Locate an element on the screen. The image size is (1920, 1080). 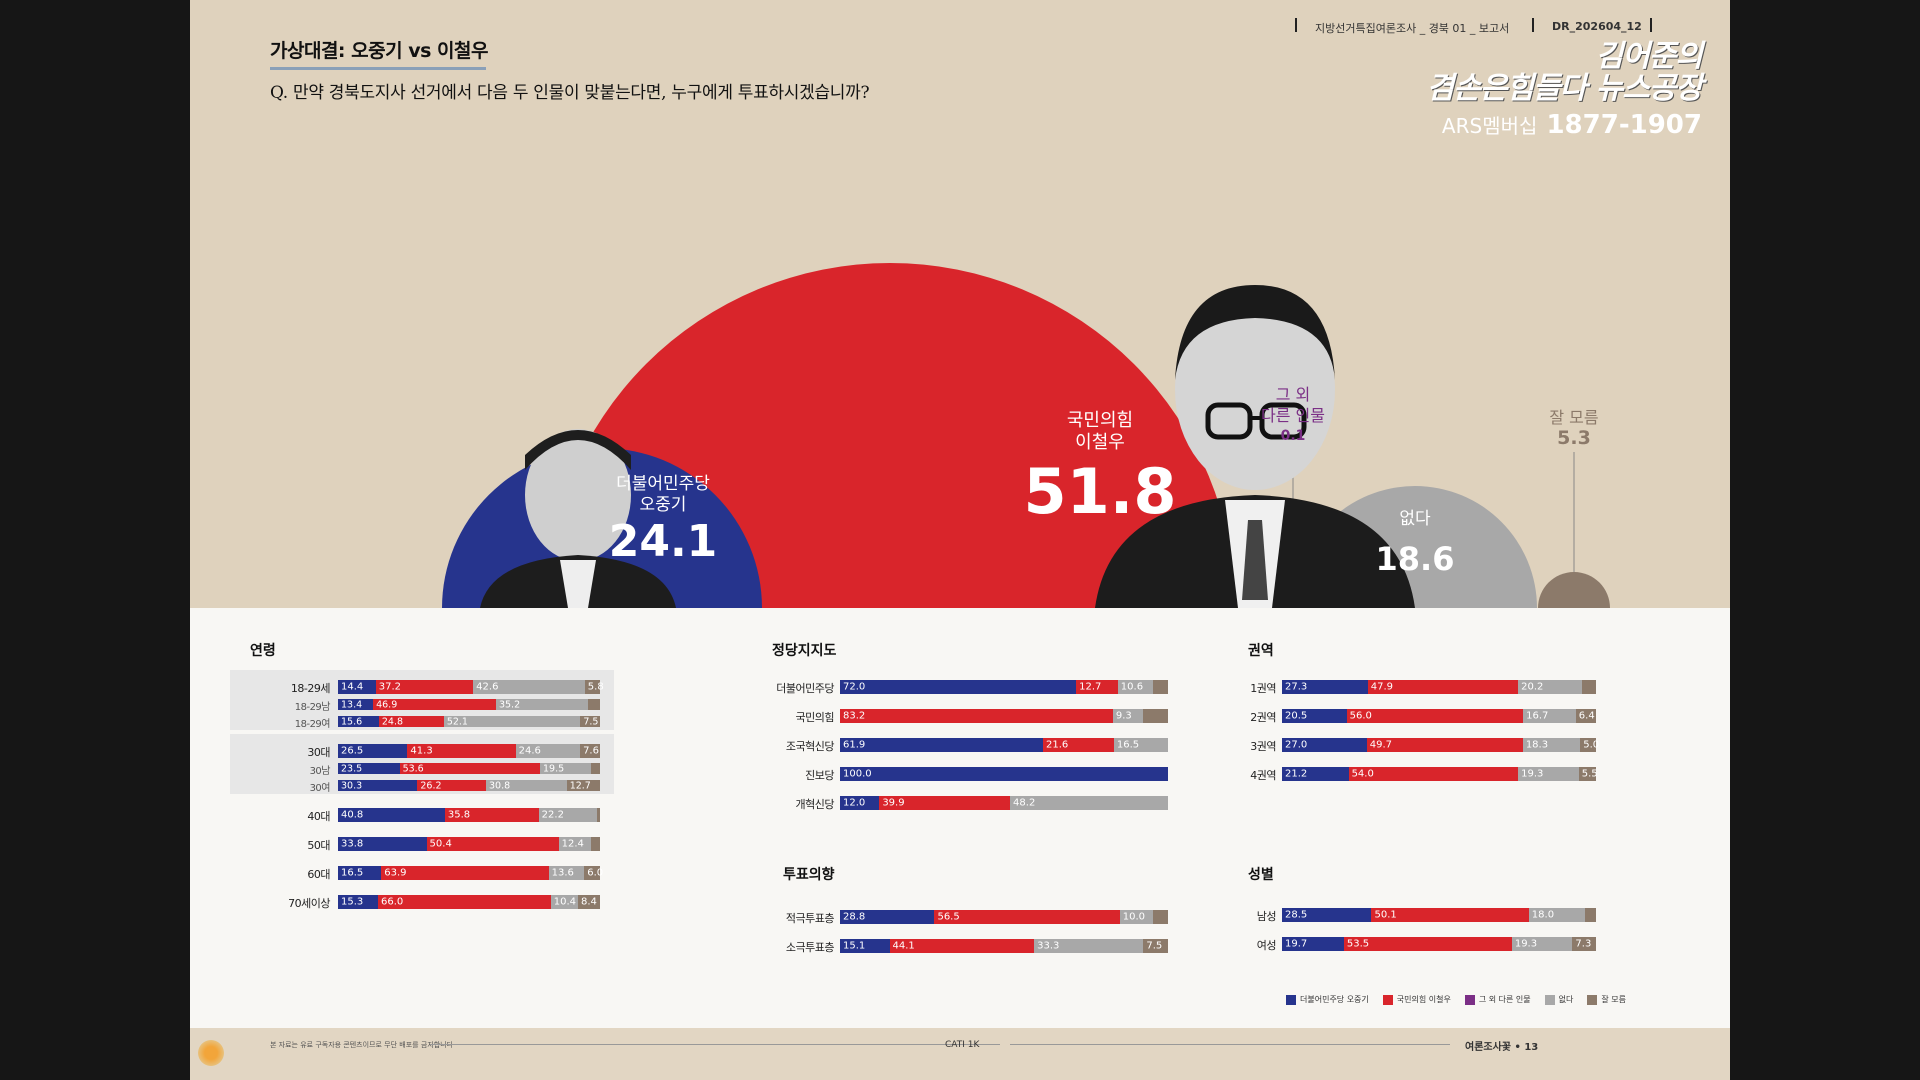
segment-value-label: 35.2 is located at coordinates (509, 704).